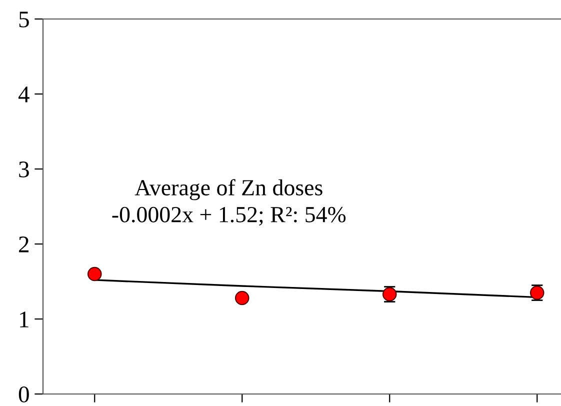  I want to click on y-tick-label: 1, so click(24, 320).